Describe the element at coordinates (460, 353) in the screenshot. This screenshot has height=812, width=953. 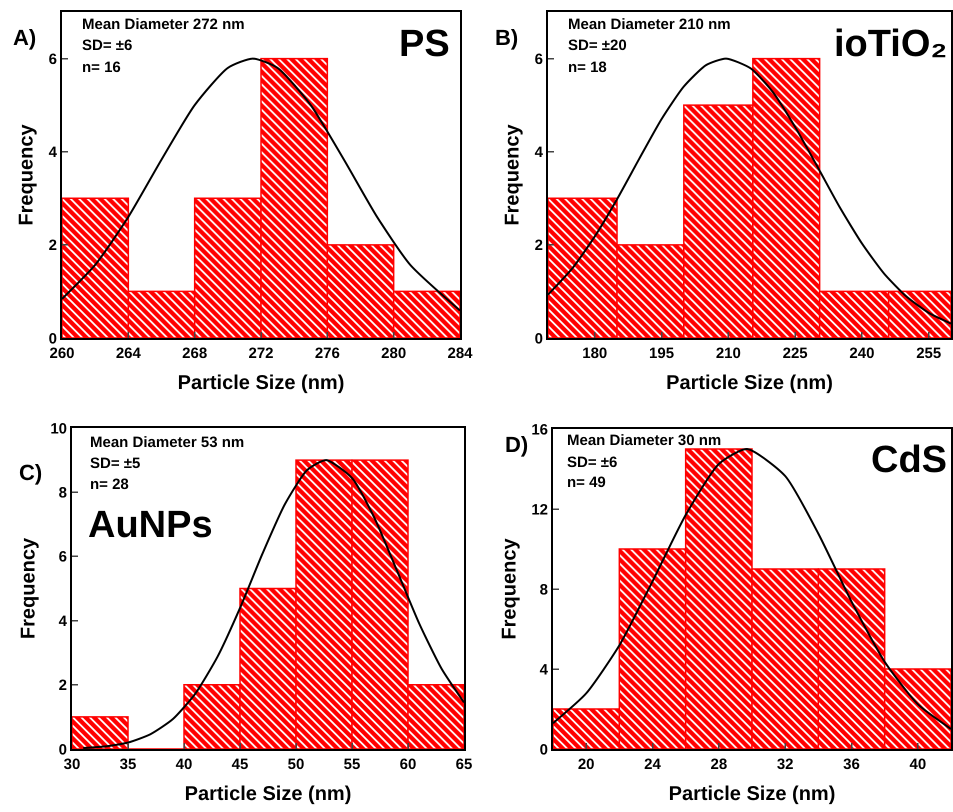
I see `x-tick-label: 284` at that location.